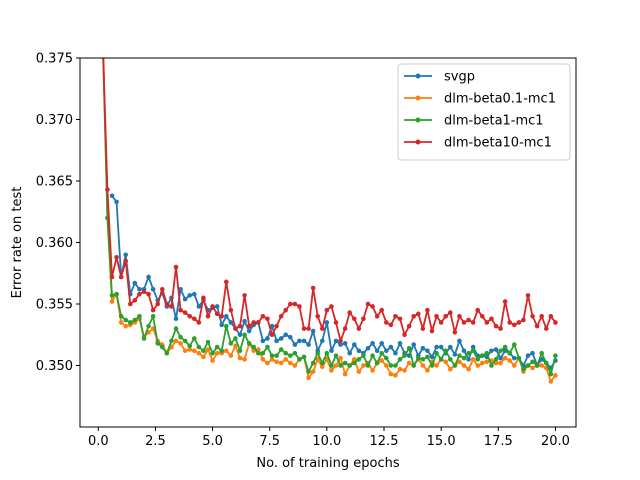  What do you see at coordinates (498, 441) in the screenshot?
I see `x-tick-label: 17.5` at bounding box center [498, 441].